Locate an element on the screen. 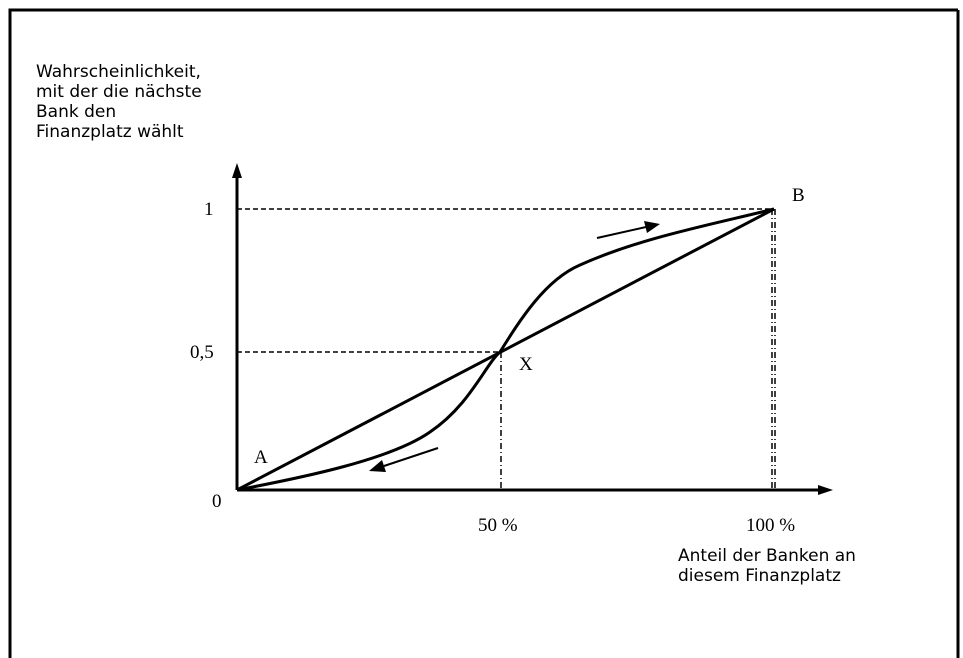  x-axis-label-line-2: diesem Finanzplatz is located at coordinates (759, 576).